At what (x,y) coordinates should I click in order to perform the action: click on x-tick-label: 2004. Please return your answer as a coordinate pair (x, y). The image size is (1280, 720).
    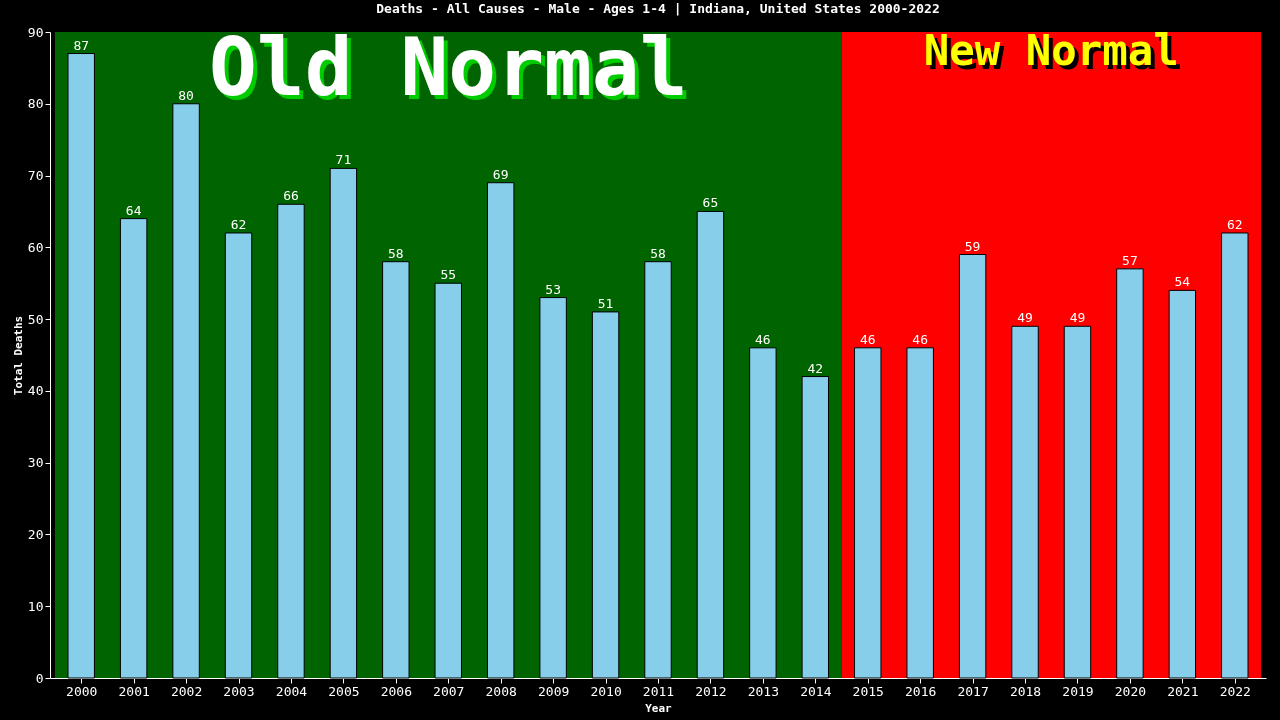
    Looking at the image, I should click on (291, 691).